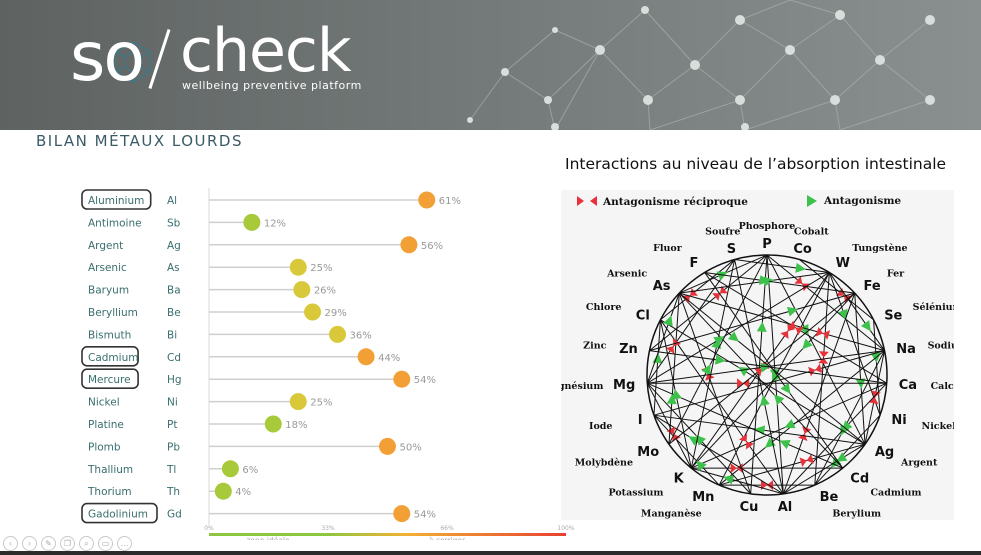 This screenshot has width=981, height=555. Describe the element at coordinates (173, 447) in the screenshot. I see `symbol-label: Pb` at that location.